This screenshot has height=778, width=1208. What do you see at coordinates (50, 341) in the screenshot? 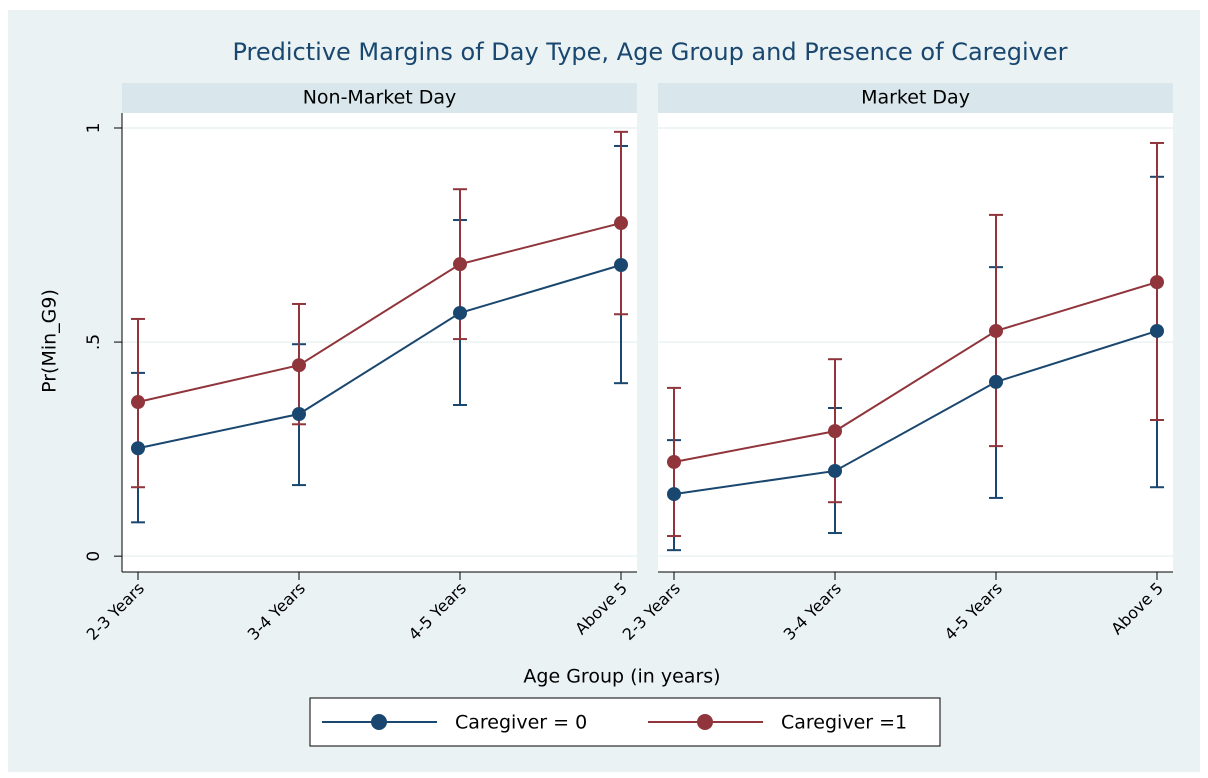
I see `y-axis-title: Pr(Min_G9)` at bounding box center [50, 341].